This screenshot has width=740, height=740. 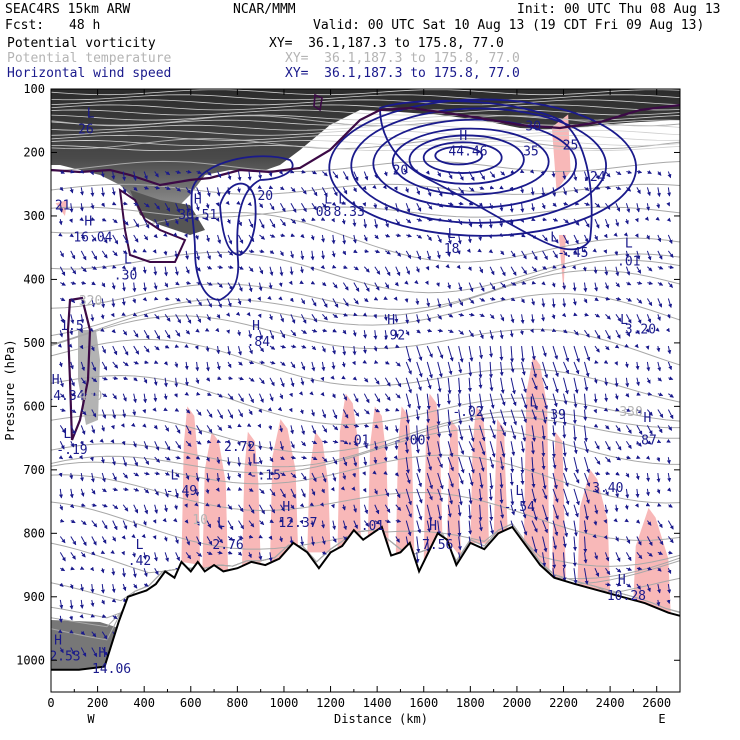 I want to click on west-label: W, so click(x=91, y=719).